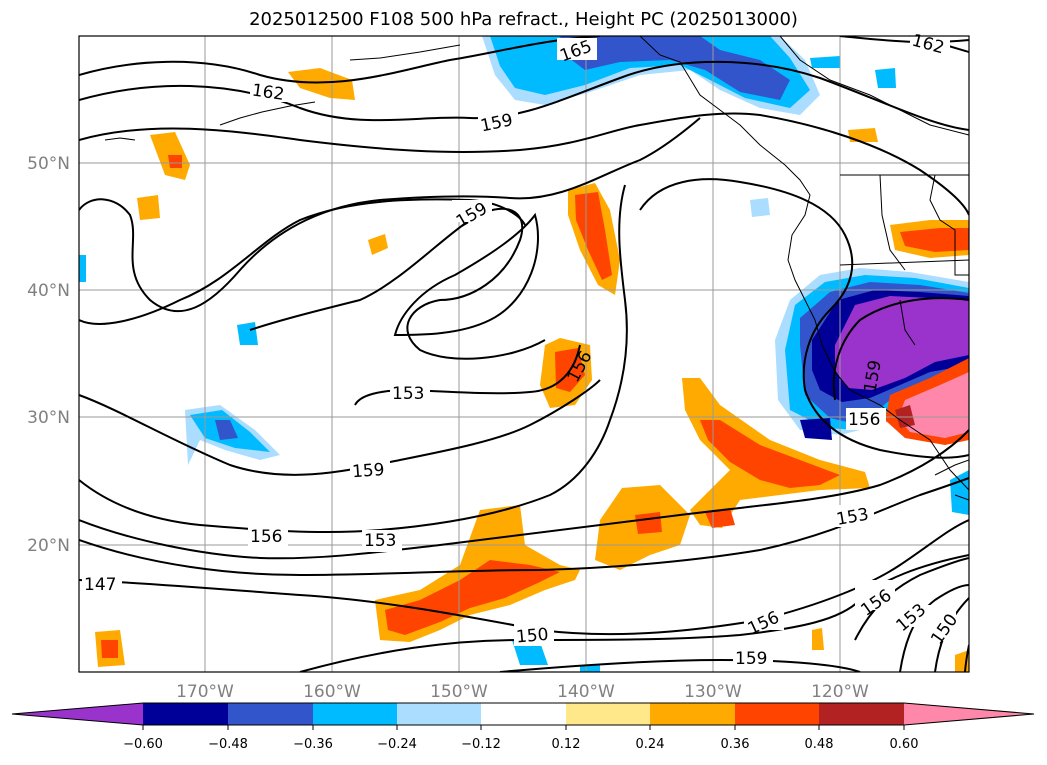  I want to click on lon-tick-label: 130°W, so click(713, 692).